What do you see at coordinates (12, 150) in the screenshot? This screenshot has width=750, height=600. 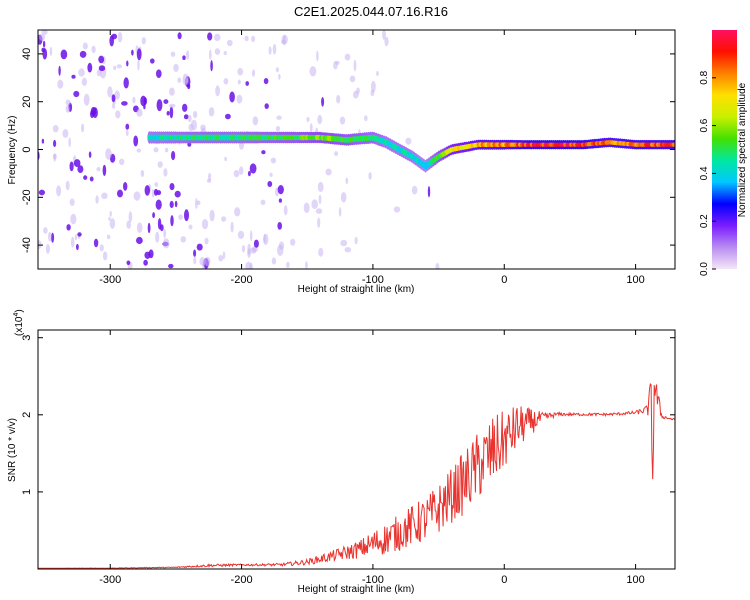 I see `spectrogram-ylabel: Frequency (Hz)` at bounding box center [12, 150].